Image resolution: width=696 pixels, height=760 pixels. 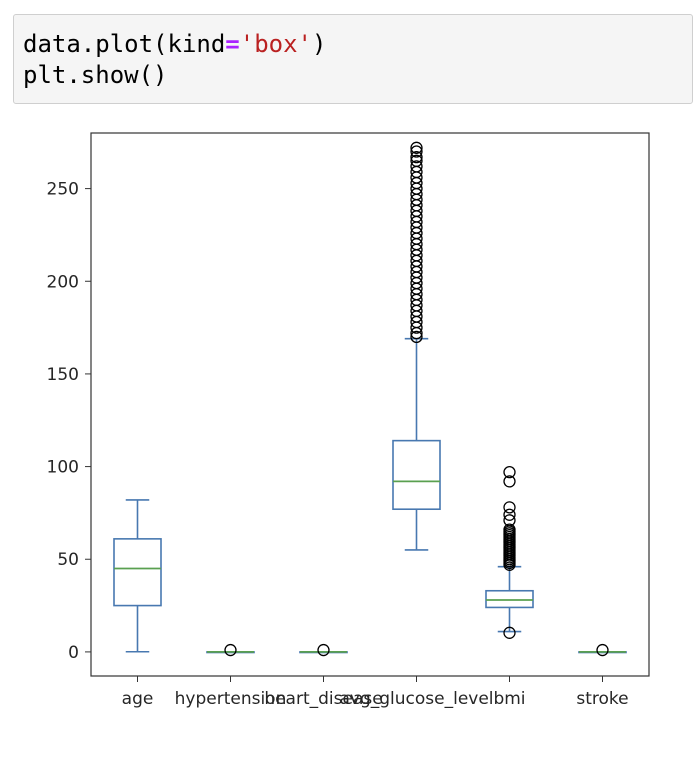 I want to click on y-tick-label: 150, so click(x=63, y=375).